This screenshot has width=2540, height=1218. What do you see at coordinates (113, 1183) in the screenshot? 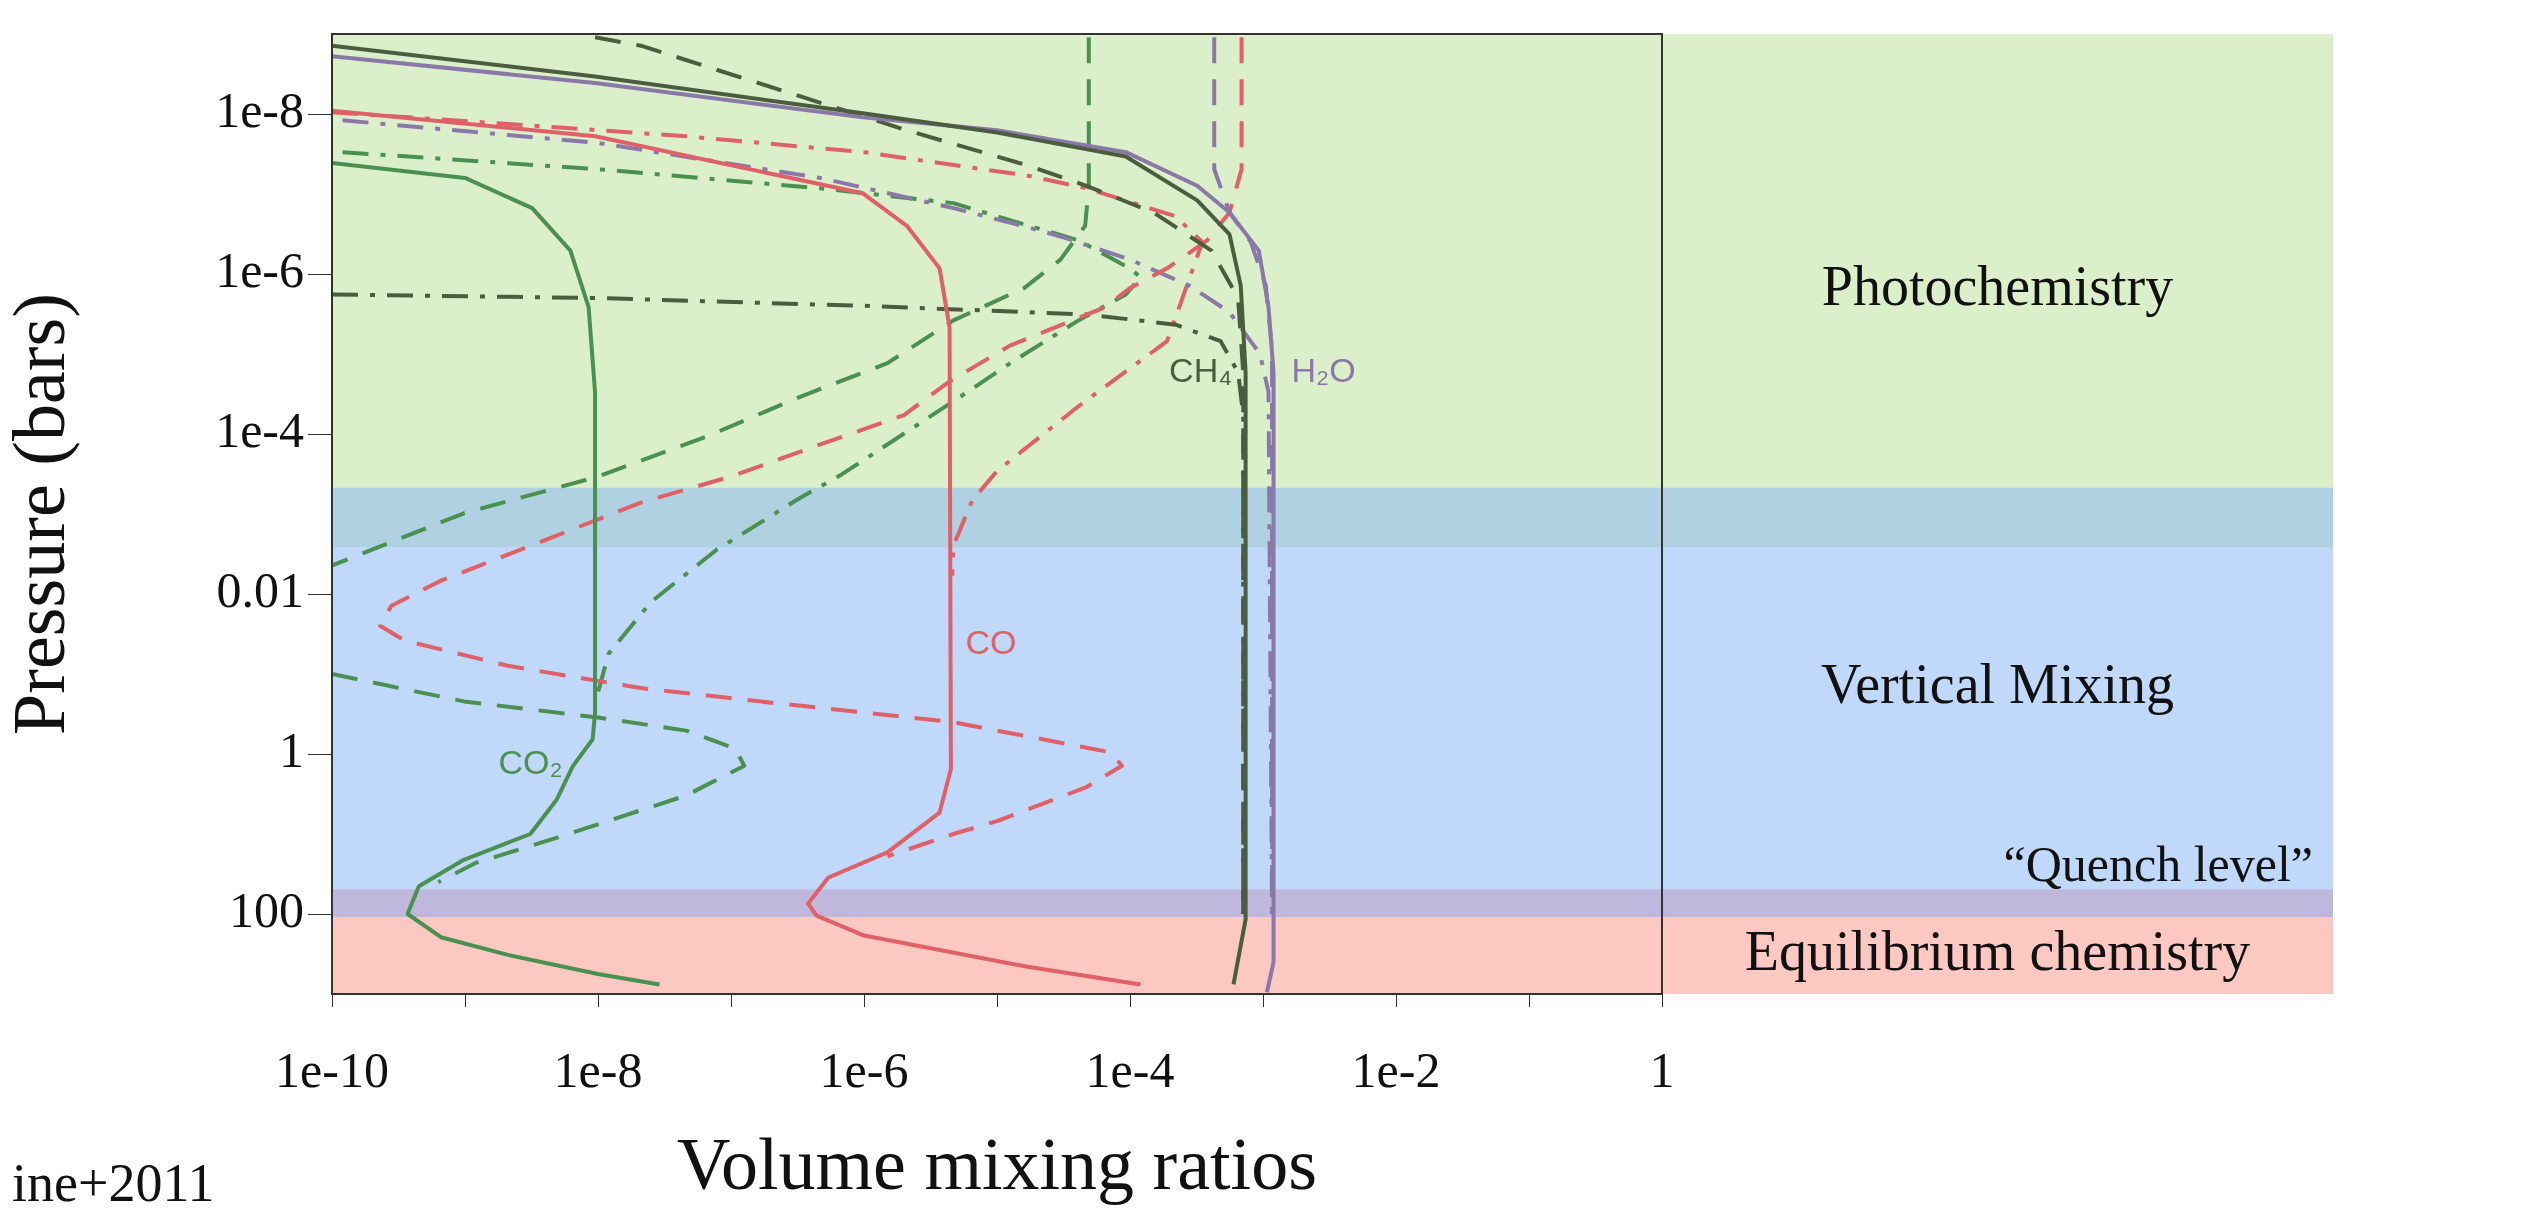
I see `text: ine+2011` at bounding box center [113, 1183].